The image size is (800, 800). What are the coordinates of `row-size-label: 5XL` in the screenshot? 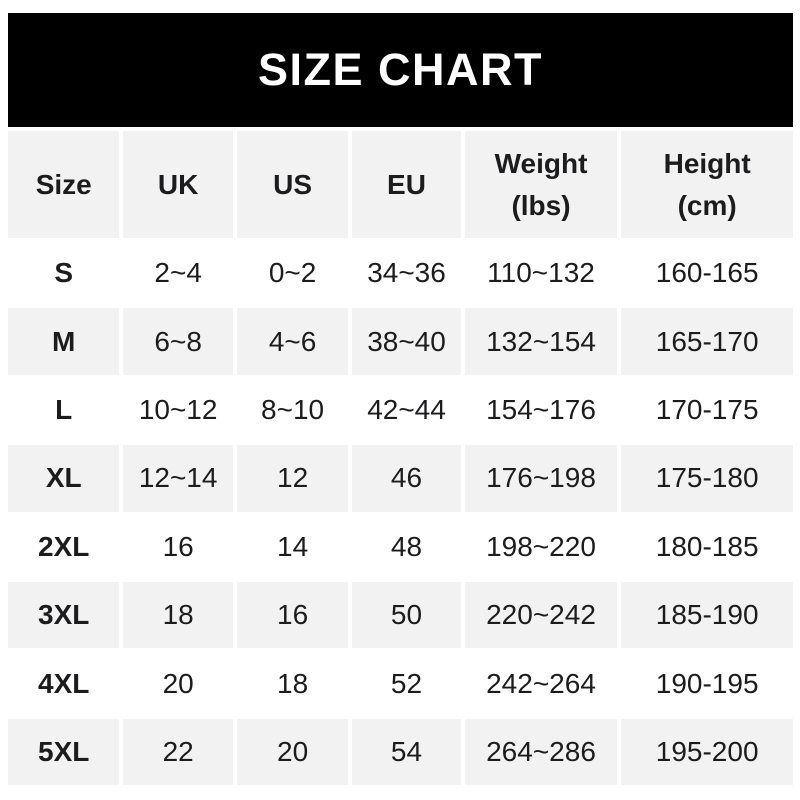 It's located at (64, 752).